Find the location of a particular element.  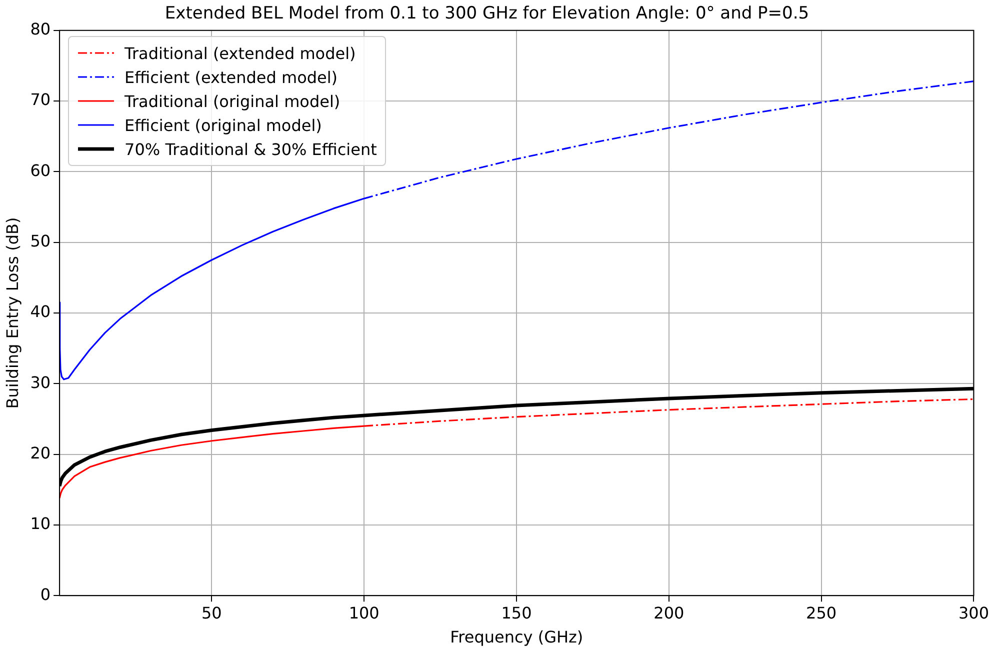

y-tick-label: 20 is located at coordinates (40, 452).